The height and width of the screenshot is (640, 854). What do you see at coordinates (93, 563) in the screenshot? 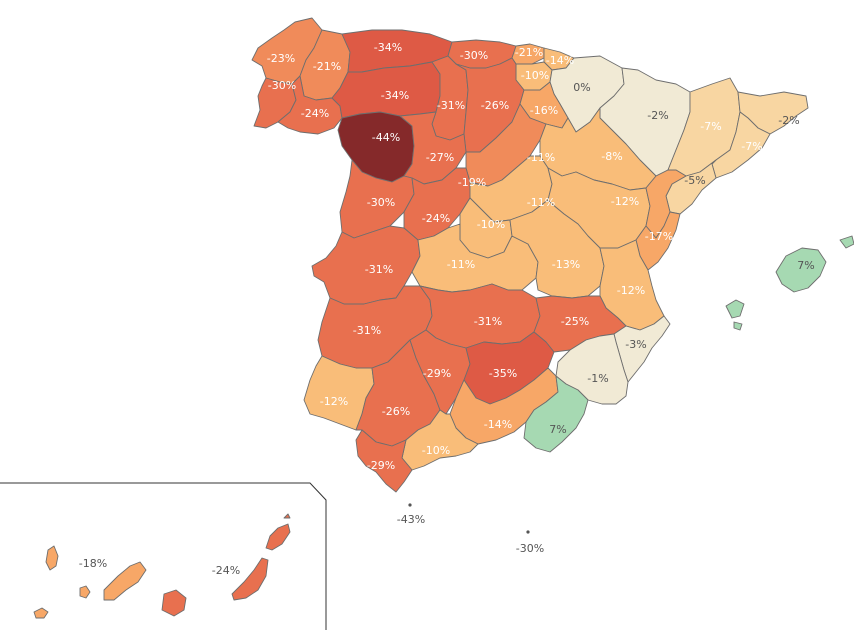
I see `label-santa-cruz-de-tenerife: -18%` at bounding box center [93, 563].